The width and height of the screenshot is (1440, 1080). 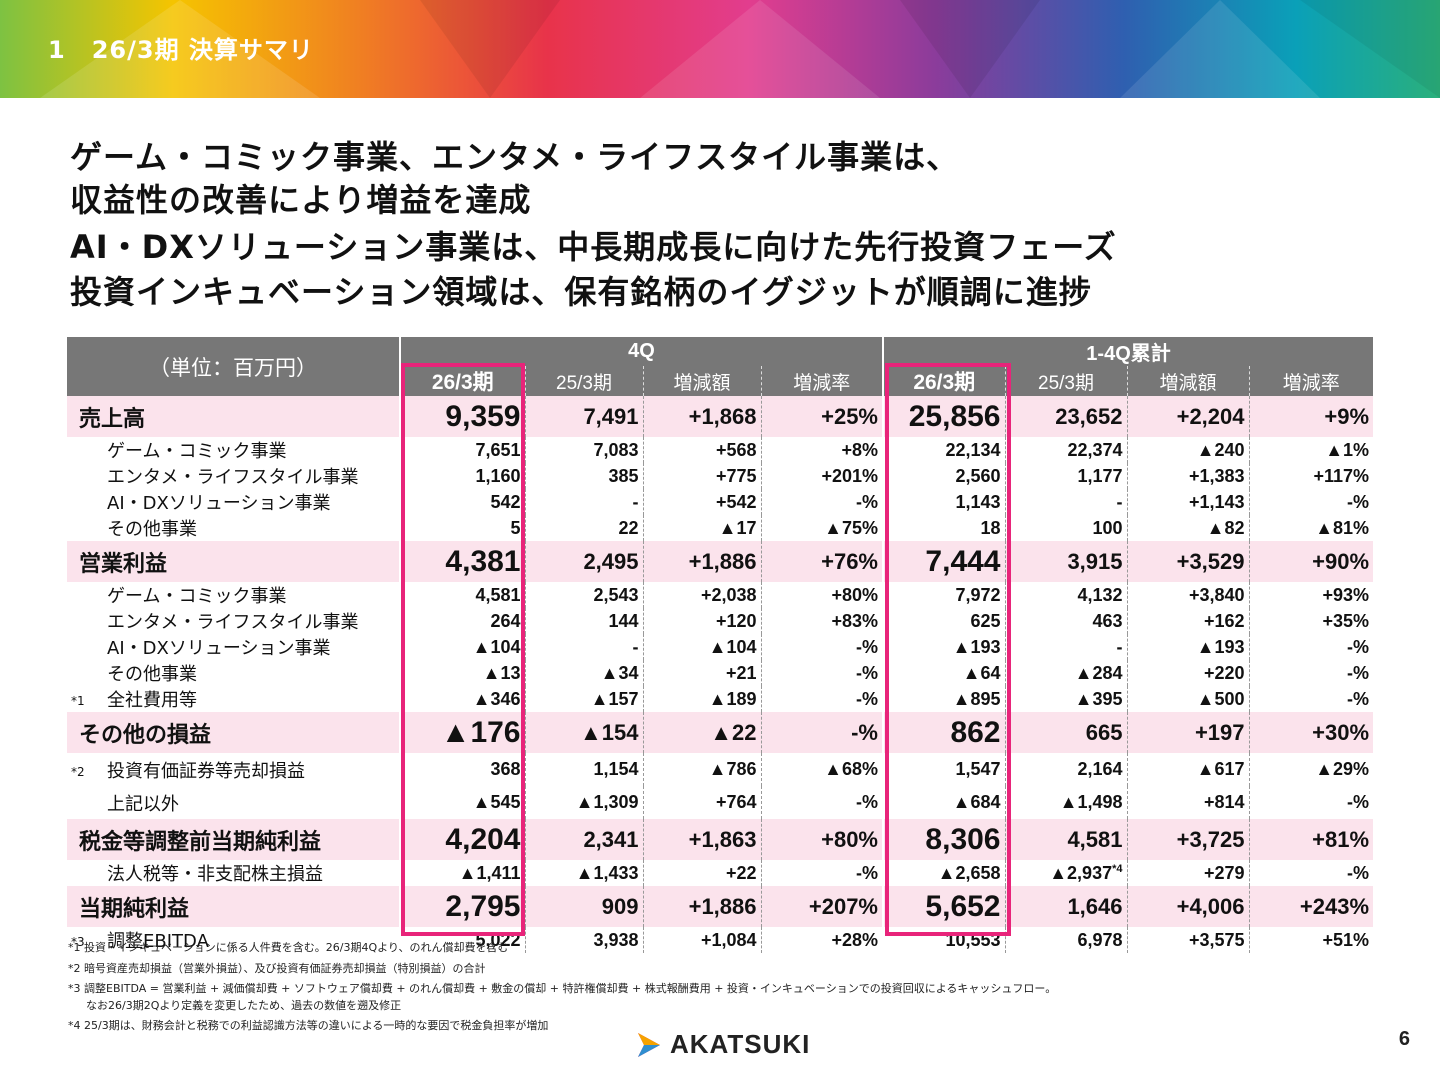 What do you see at coordinates (1187, 450) in the screenshot?
I see `table-cell: ▲240` at bounding box center [1187, 450].